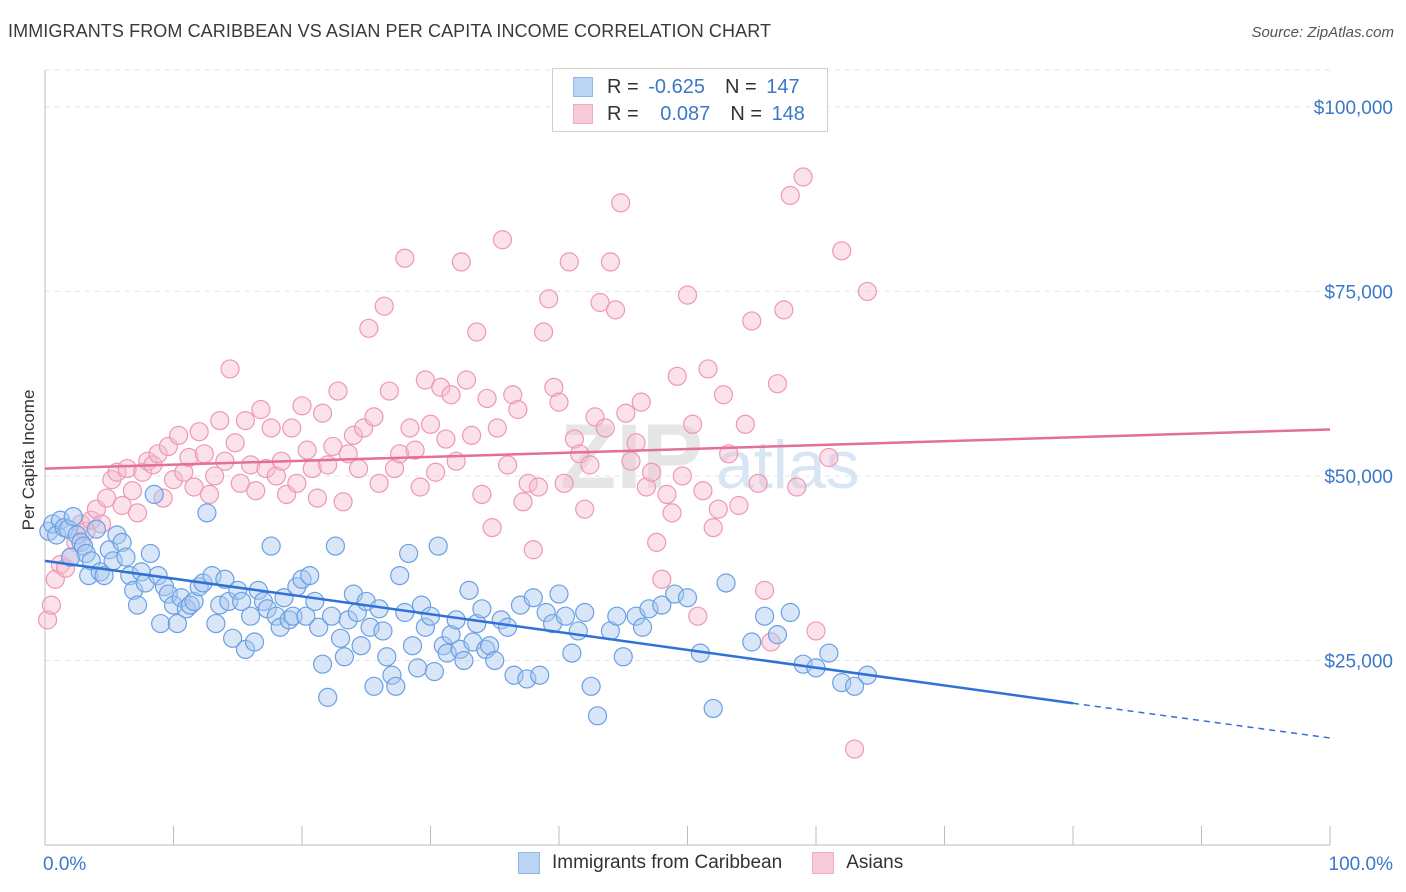 This screenshot has width=1406, height=892. I want to click on legend-item-caribbean: Immigrants from Caribbean, so click(650, 863).